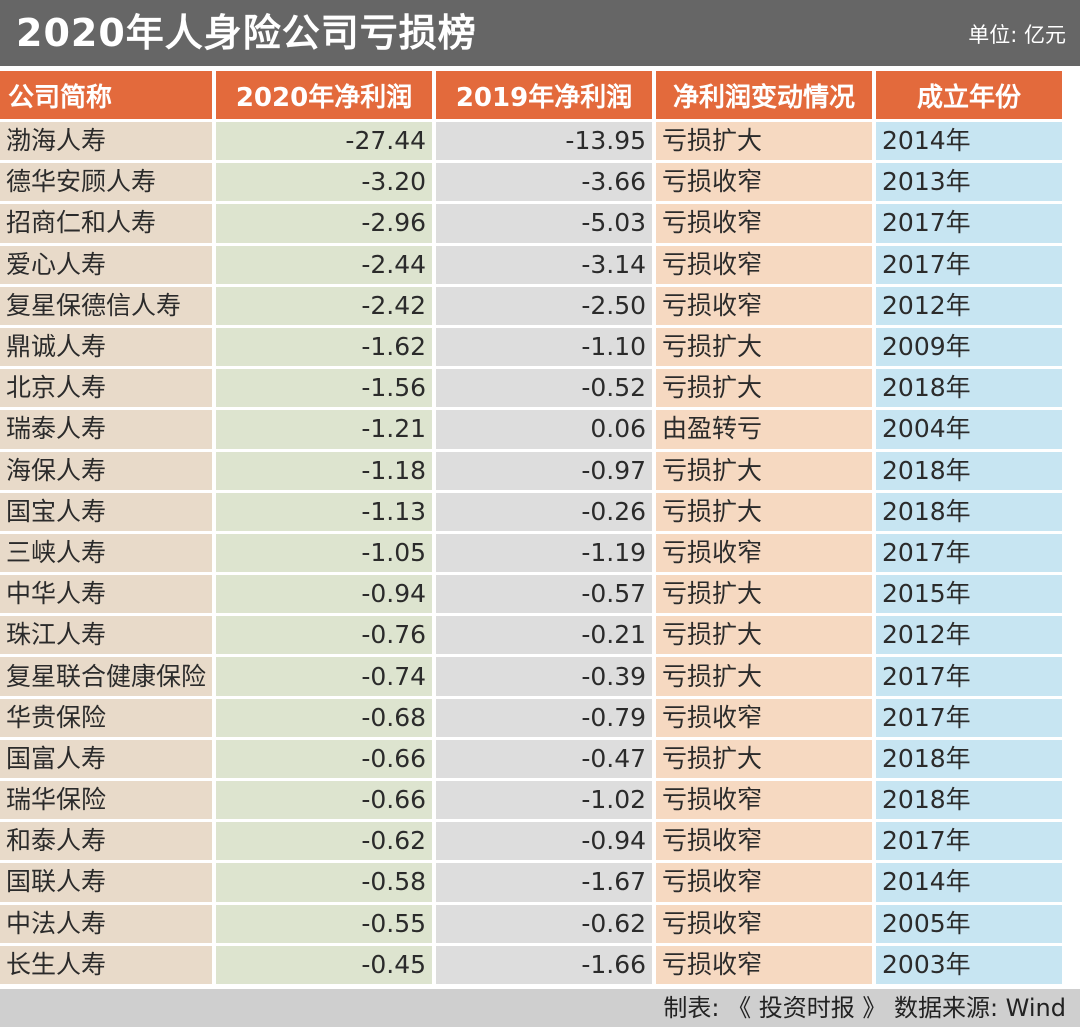 Image resolution: width=1080 pixels, height=1027 pixels. Describe the element at coordinates (324, 347) in the screenshot. I see `cell-2020-profit: -1.62` at that location.